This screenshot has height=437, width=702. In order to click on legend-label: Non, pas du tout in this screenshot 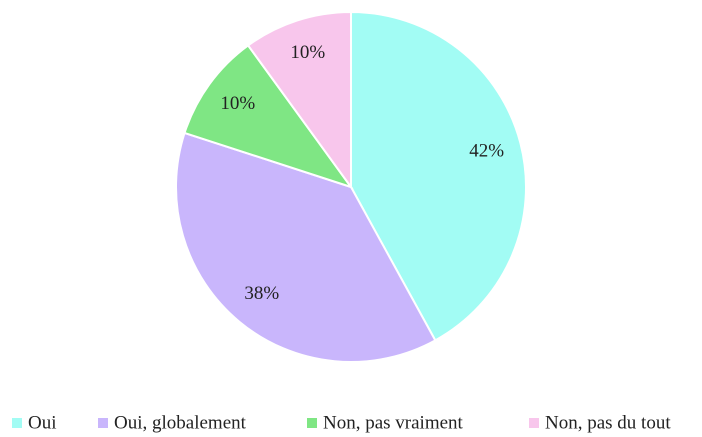, I will do `click(608, 422)`.